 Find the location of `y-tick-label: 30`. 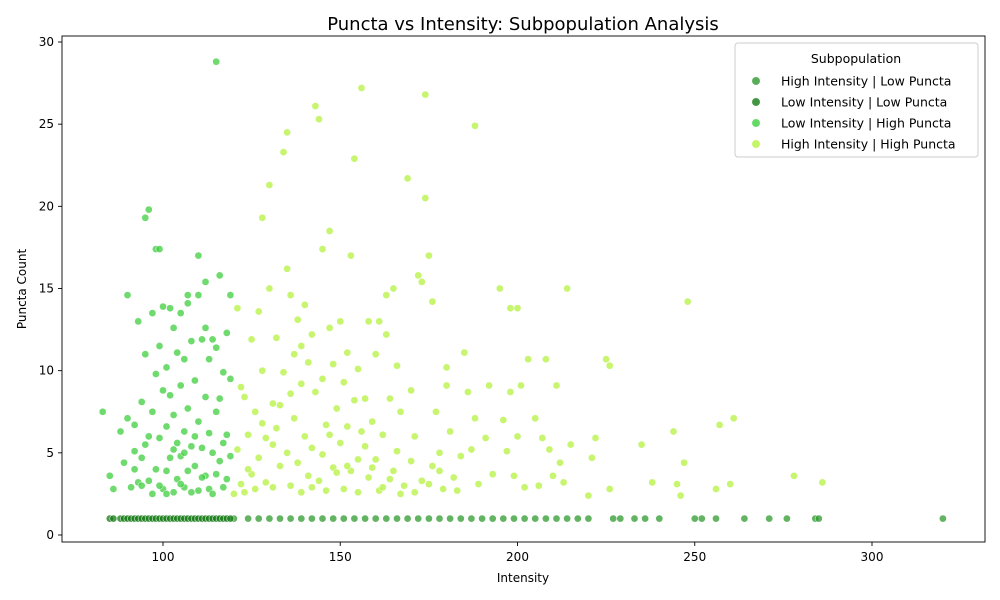

y-tick-label: 30 is located at coordinates (46, 42).